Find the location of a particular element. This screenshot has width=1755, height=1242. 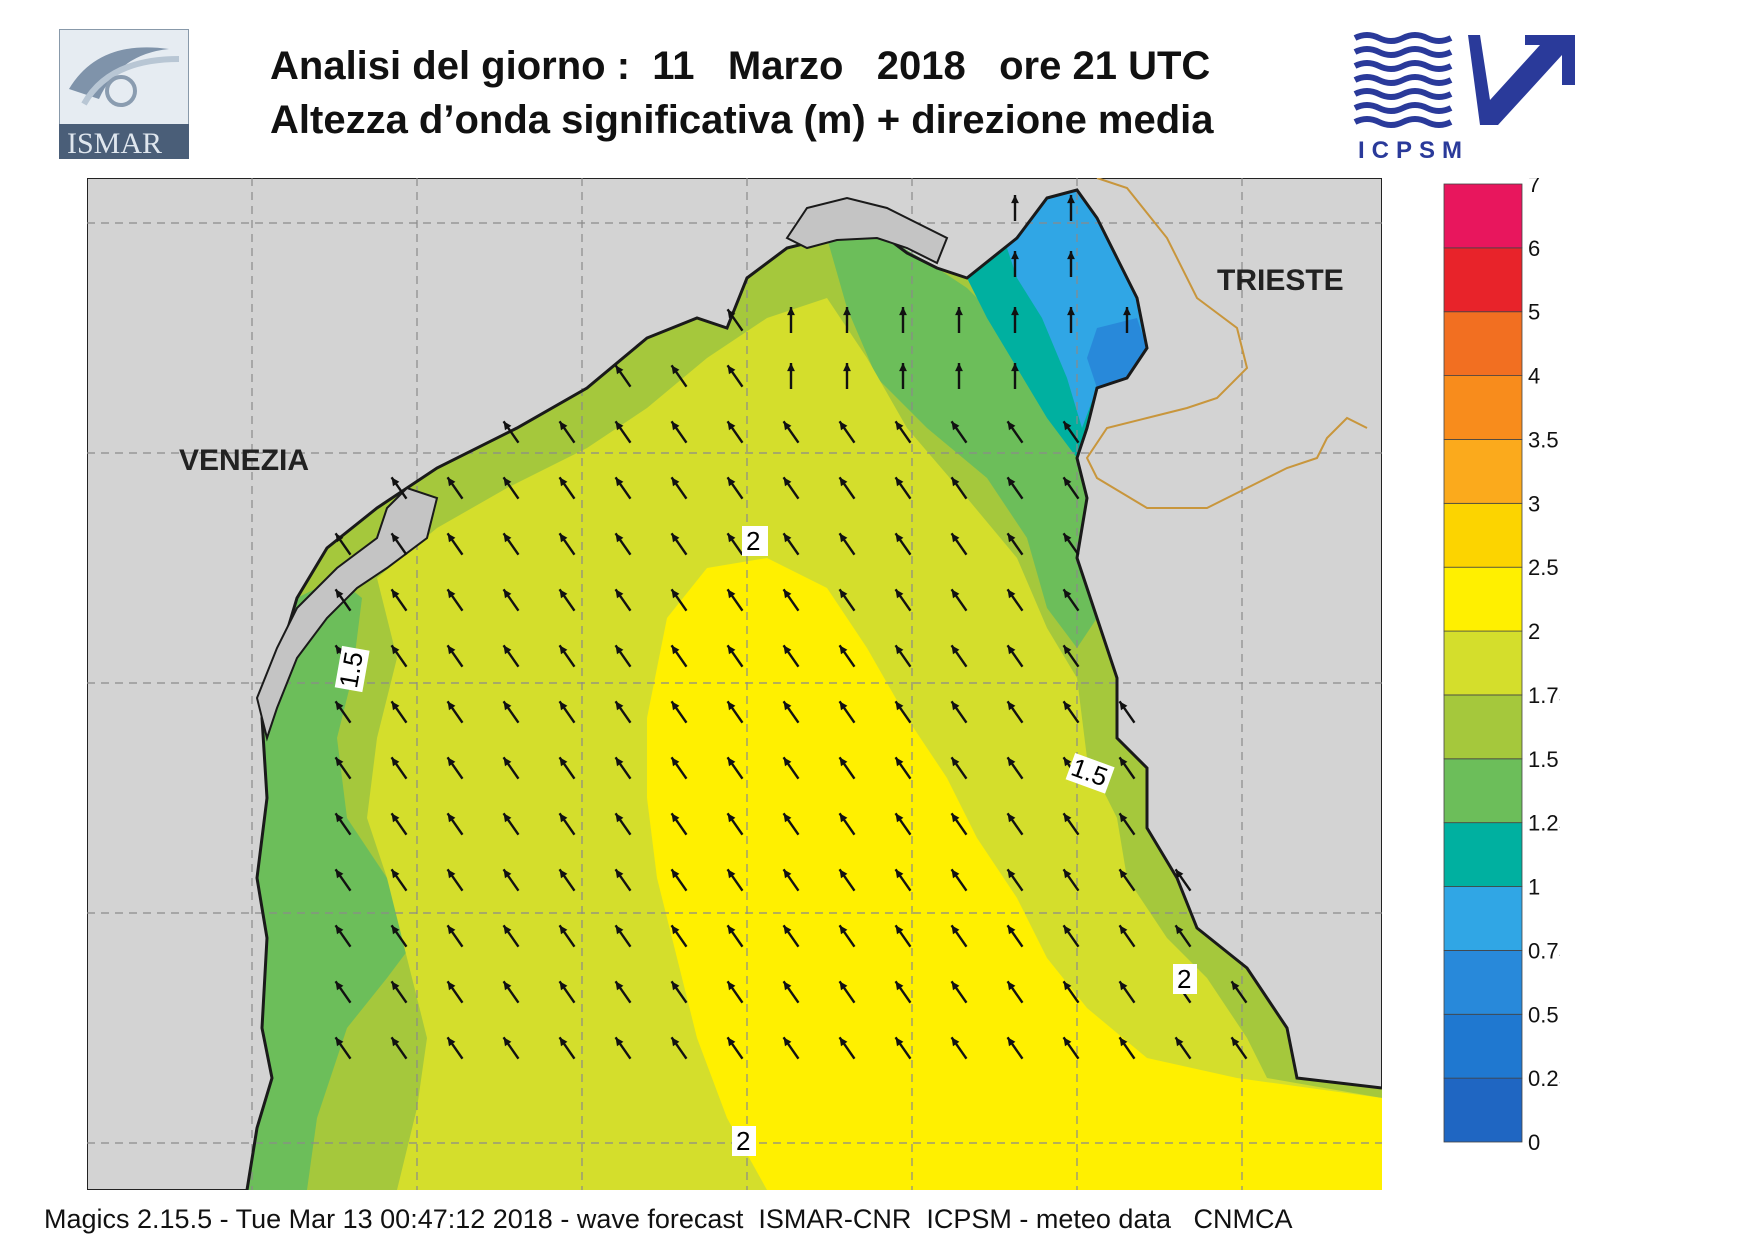

place-label-trieste: TRIESTE is located at coordinates (1280, 280).